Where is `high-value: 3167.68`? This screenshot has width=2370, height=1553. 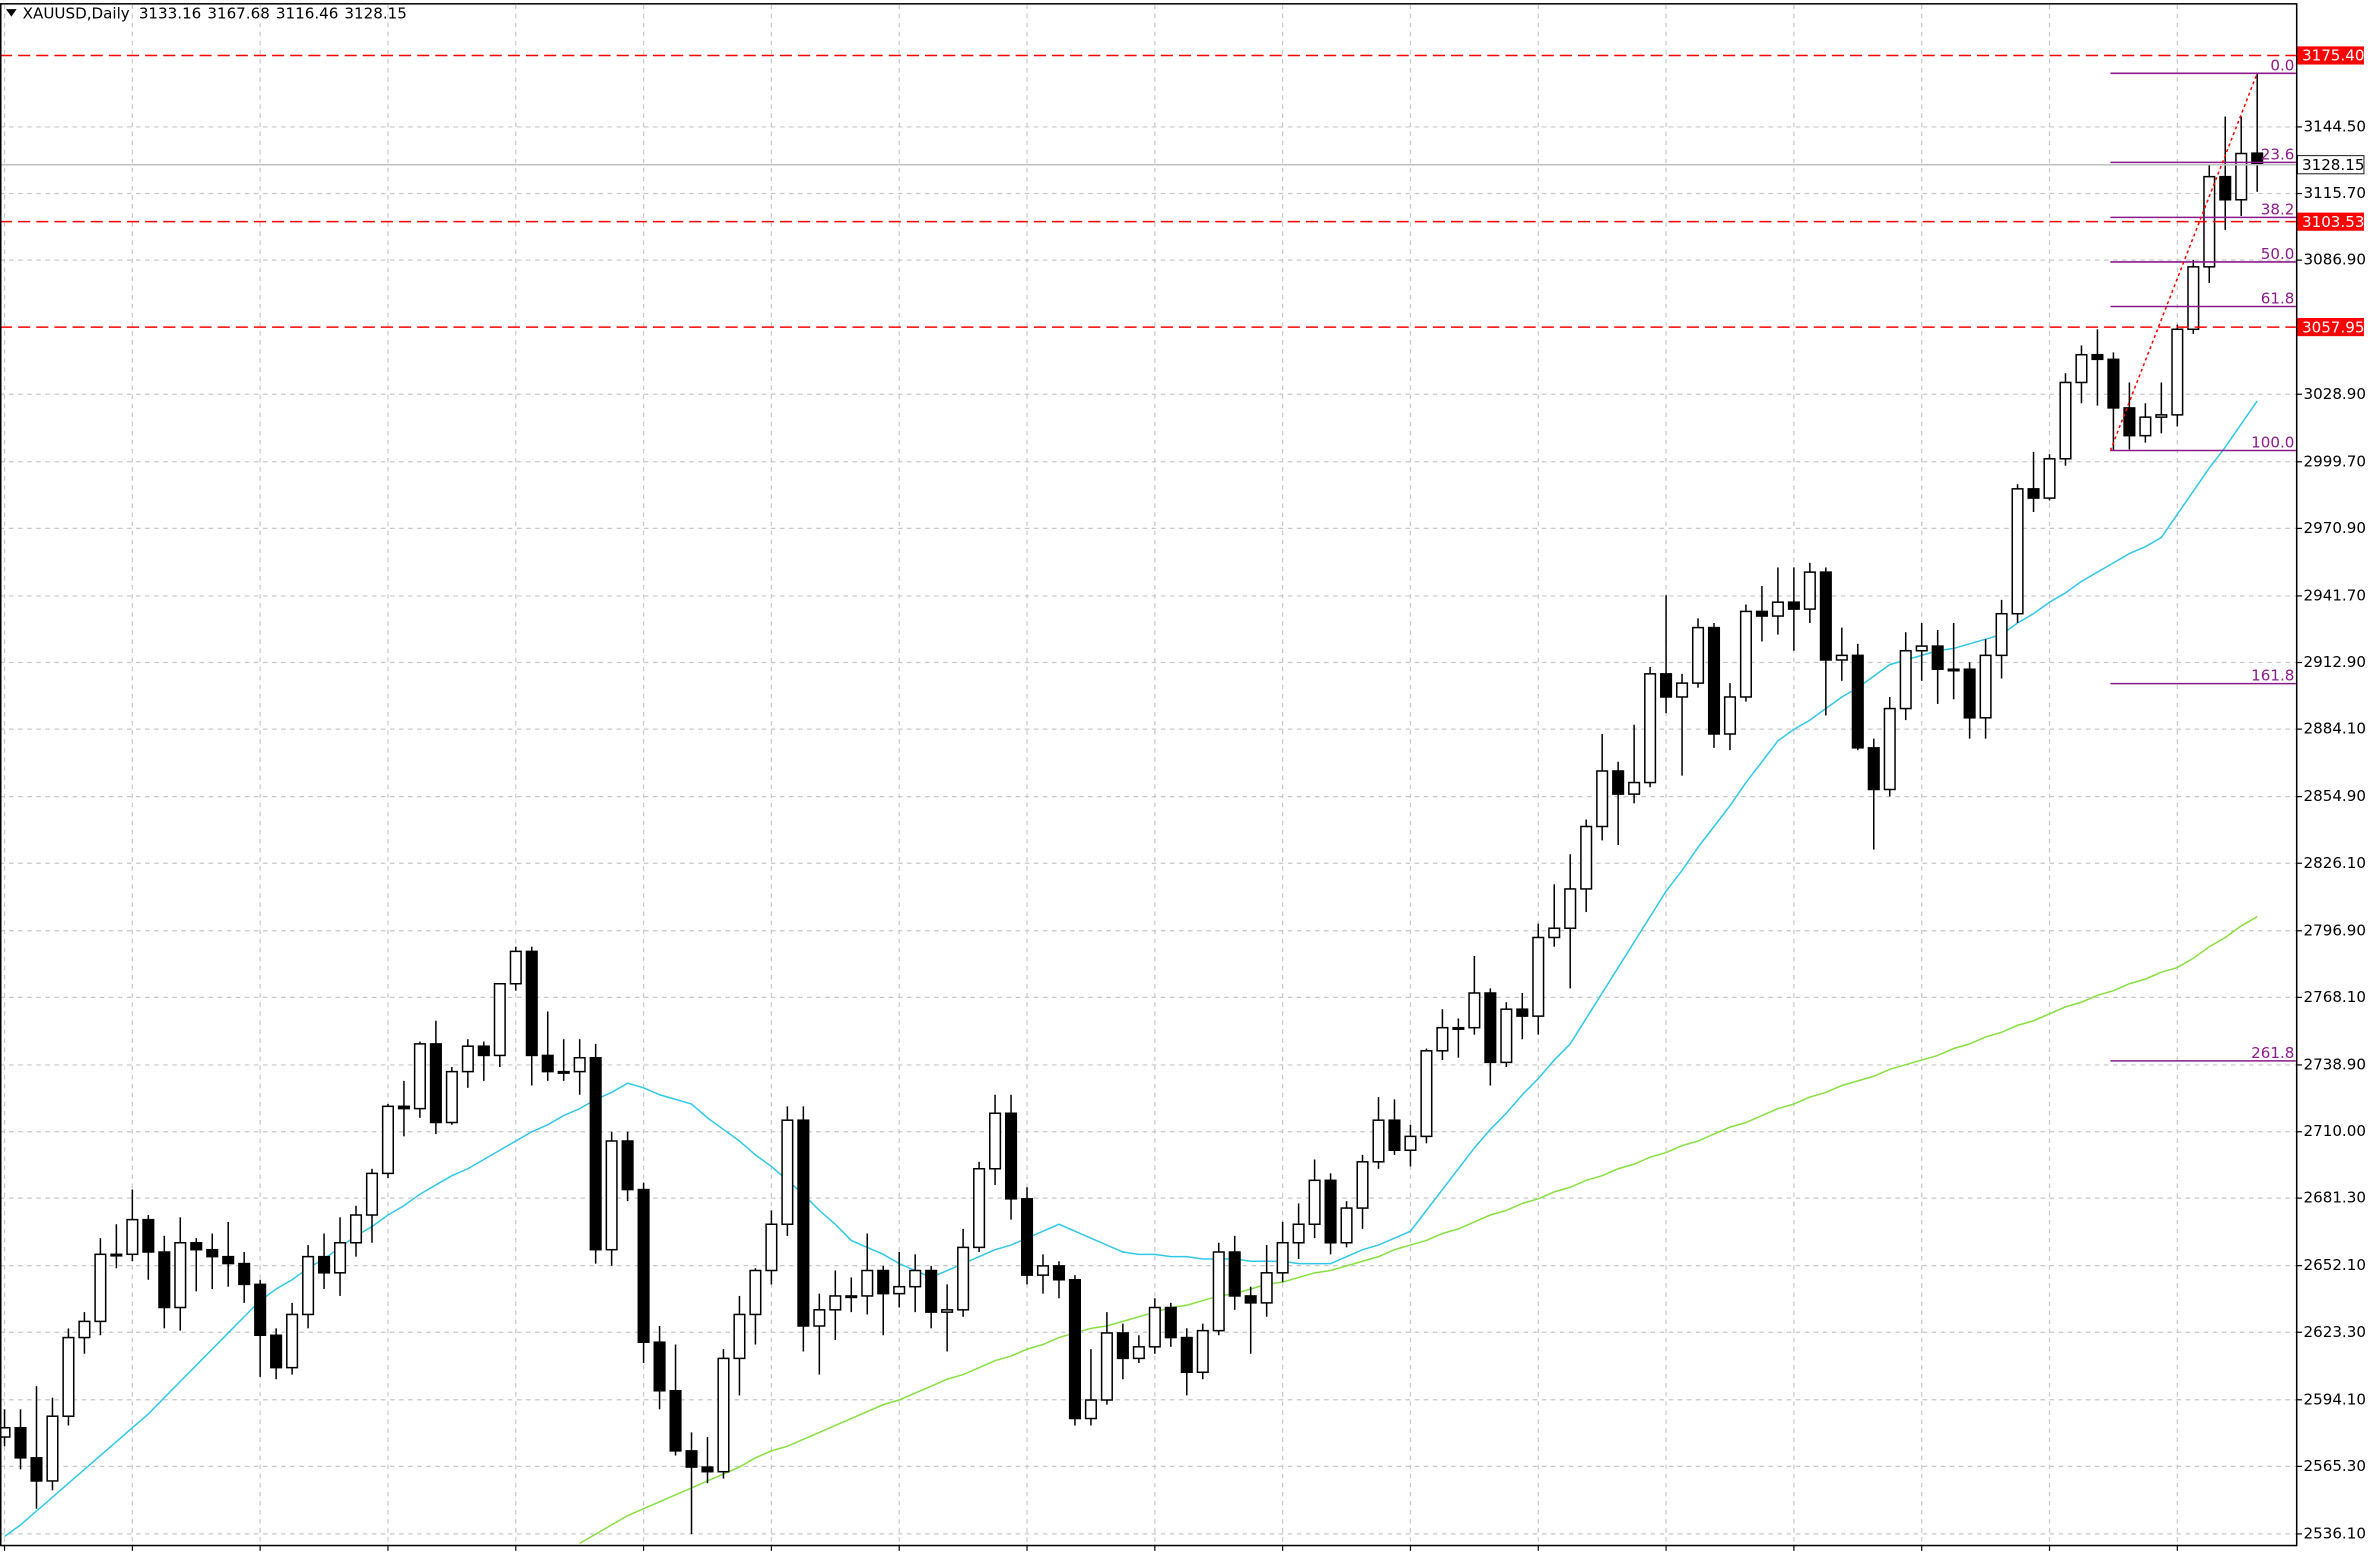
high-value: 3167.68 is located at coordinates (238, 13).